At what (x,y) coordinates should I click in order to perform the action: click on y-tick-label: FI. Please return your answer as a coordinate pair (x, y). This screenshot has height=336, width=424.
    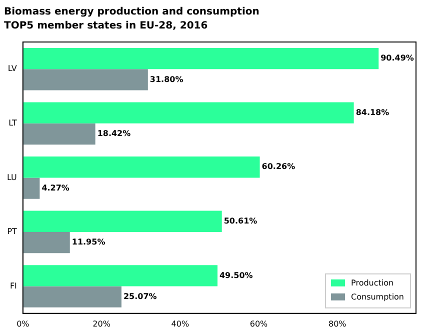
    Looking at the image, I should click on (13, 285).